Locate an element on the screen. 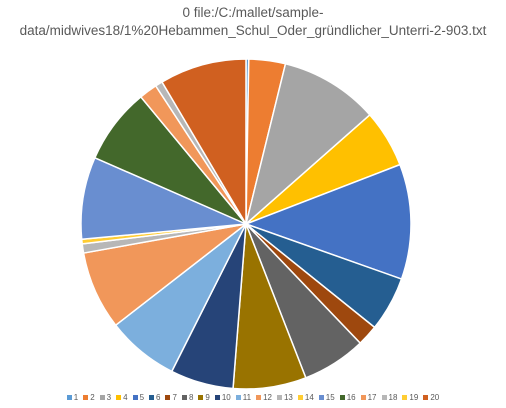  legend-item-16: 16 is located at coordinates (347, 397).